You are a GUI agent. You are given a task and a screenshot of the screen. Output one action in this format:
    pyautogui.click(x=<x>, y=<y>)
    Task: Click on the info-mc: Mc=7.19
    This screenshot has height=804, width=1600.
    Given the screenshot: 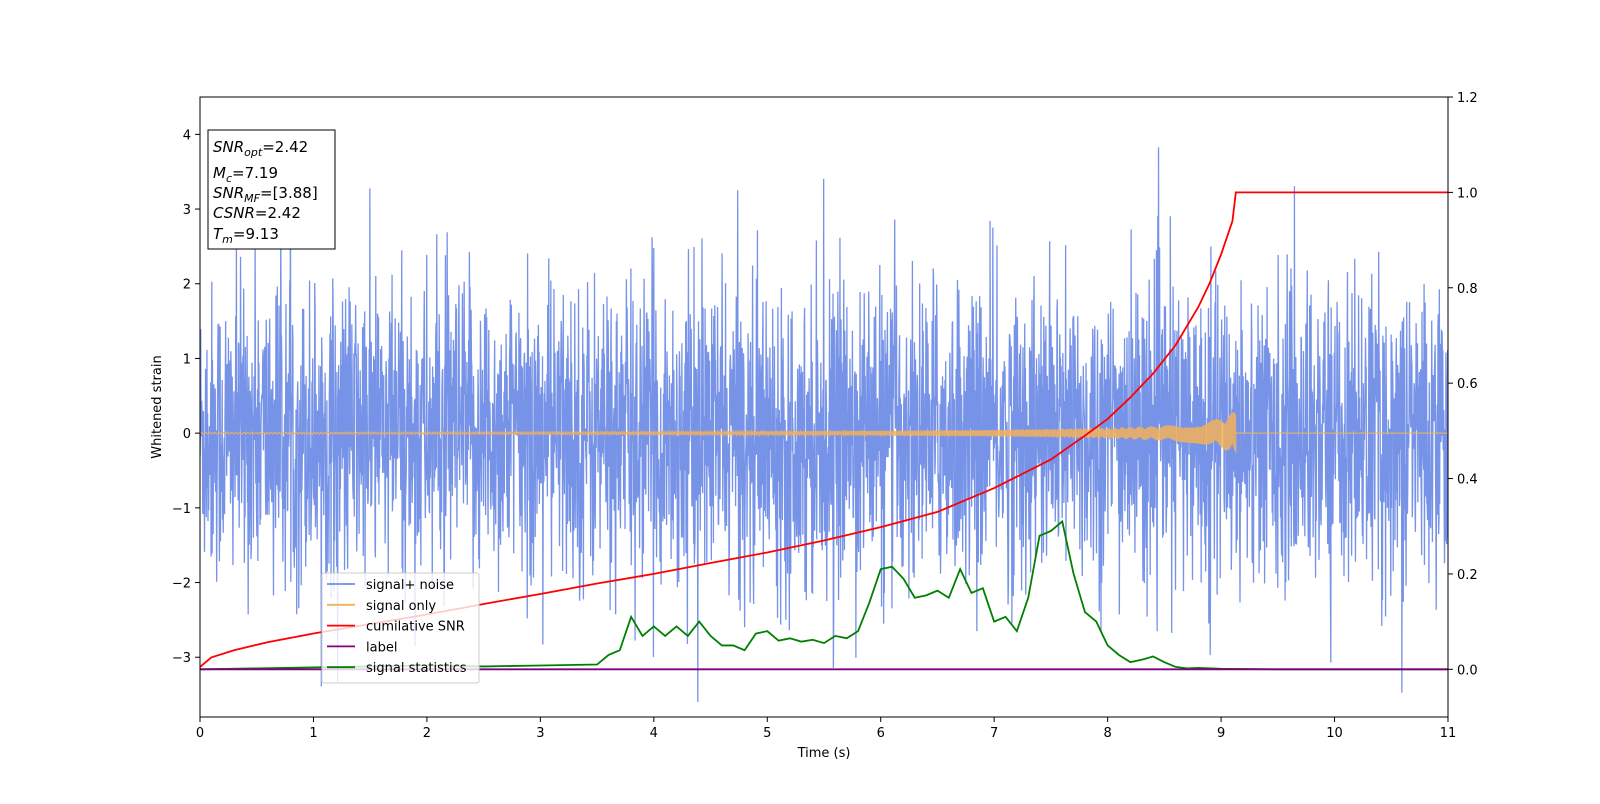 What is the action you would take?
    pyautogui.click(x=245, y=174)
    